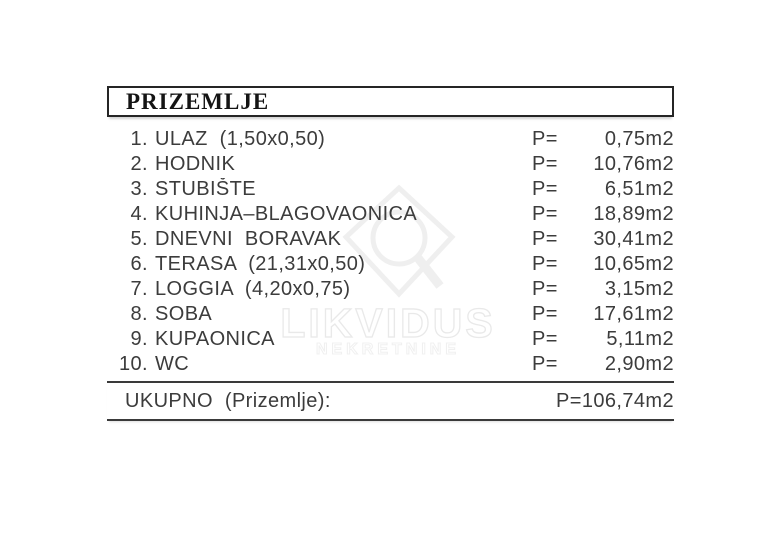 The image size is (768, 545). I want to click on total-label: UKUPNO (Prizemlje):, so click(228, 400).